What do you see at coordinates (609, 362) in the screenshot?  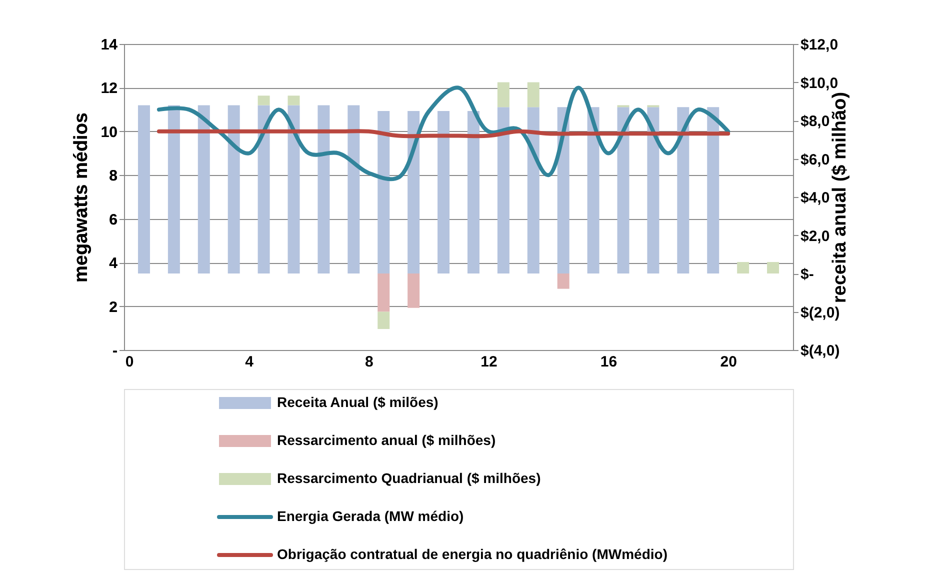 I see `x-tick-label: 16` at bounding box center [609, 362].